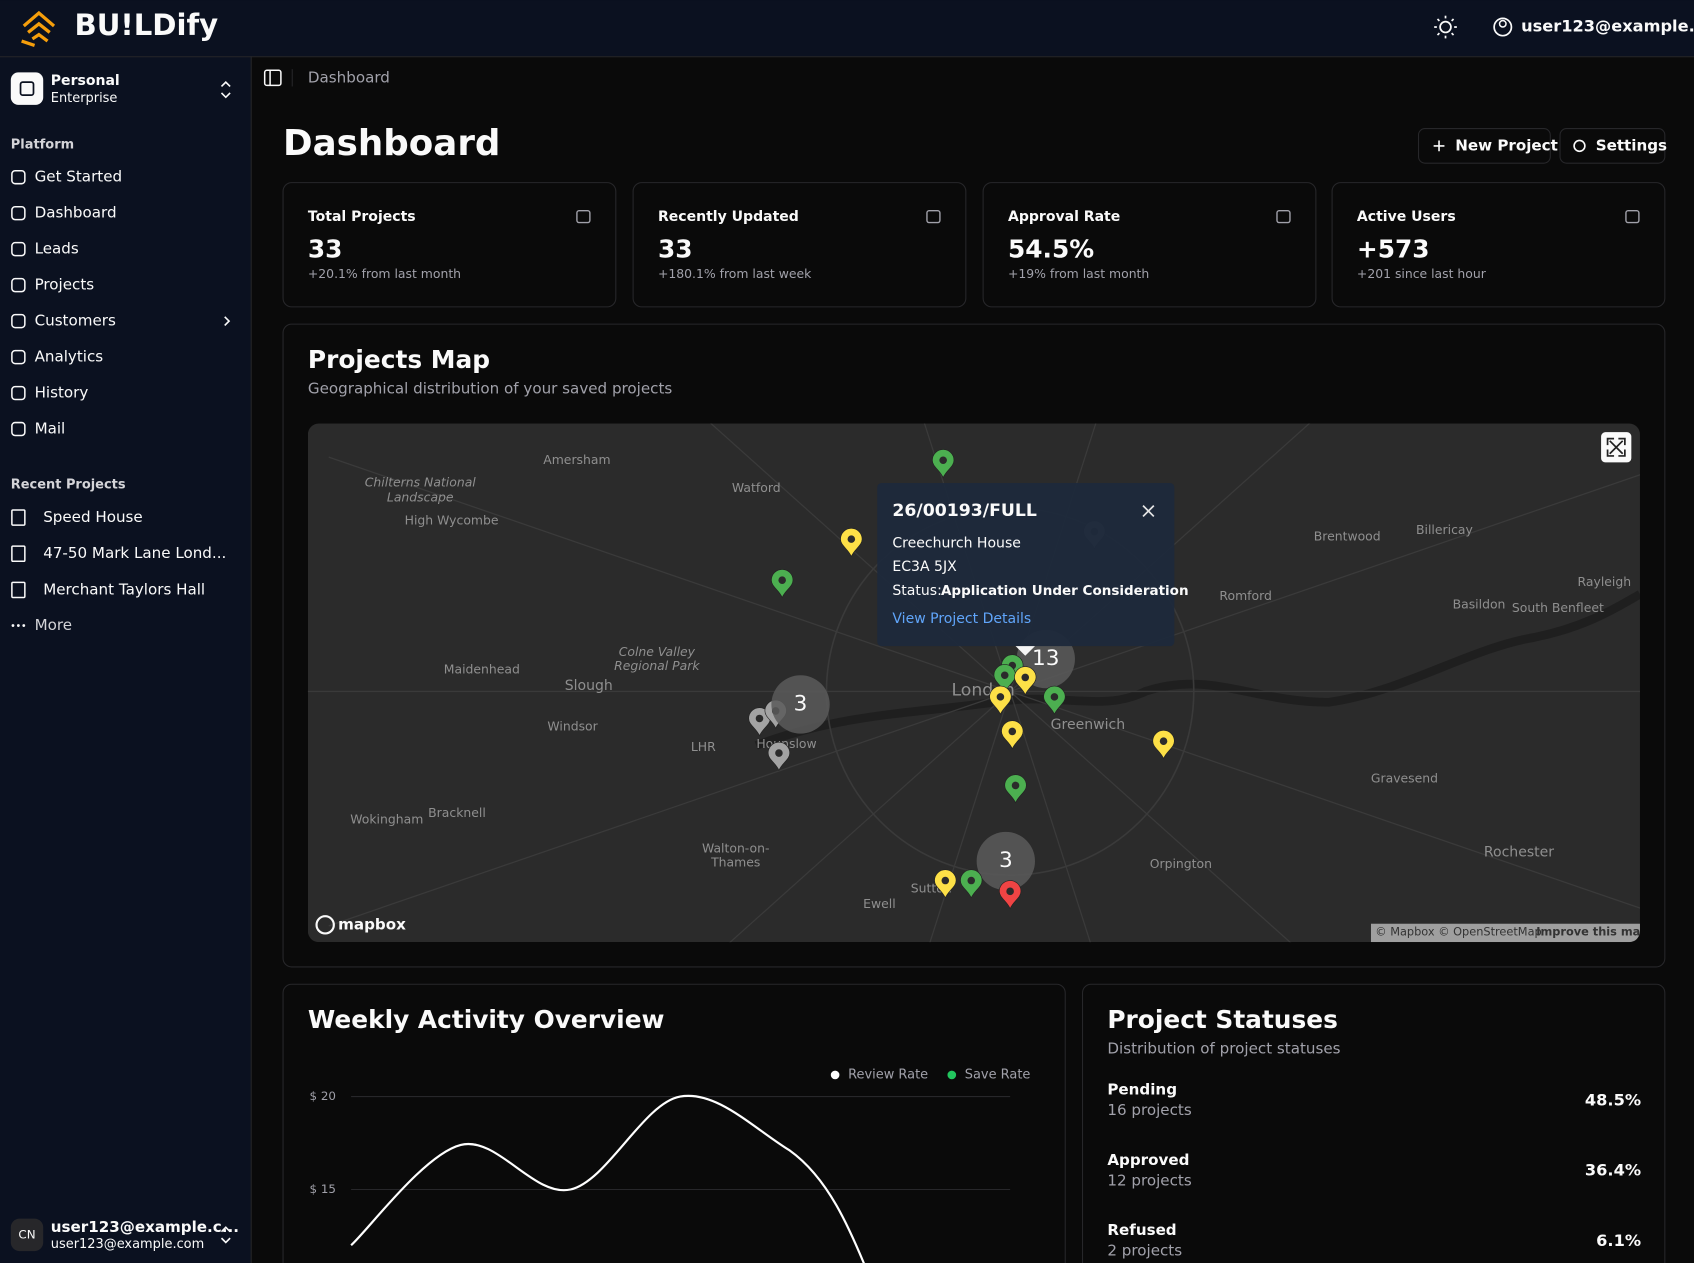 This screenshot has width=1694, height=1263. I want to click on place-label: Walton-on-, so click(735, 848).